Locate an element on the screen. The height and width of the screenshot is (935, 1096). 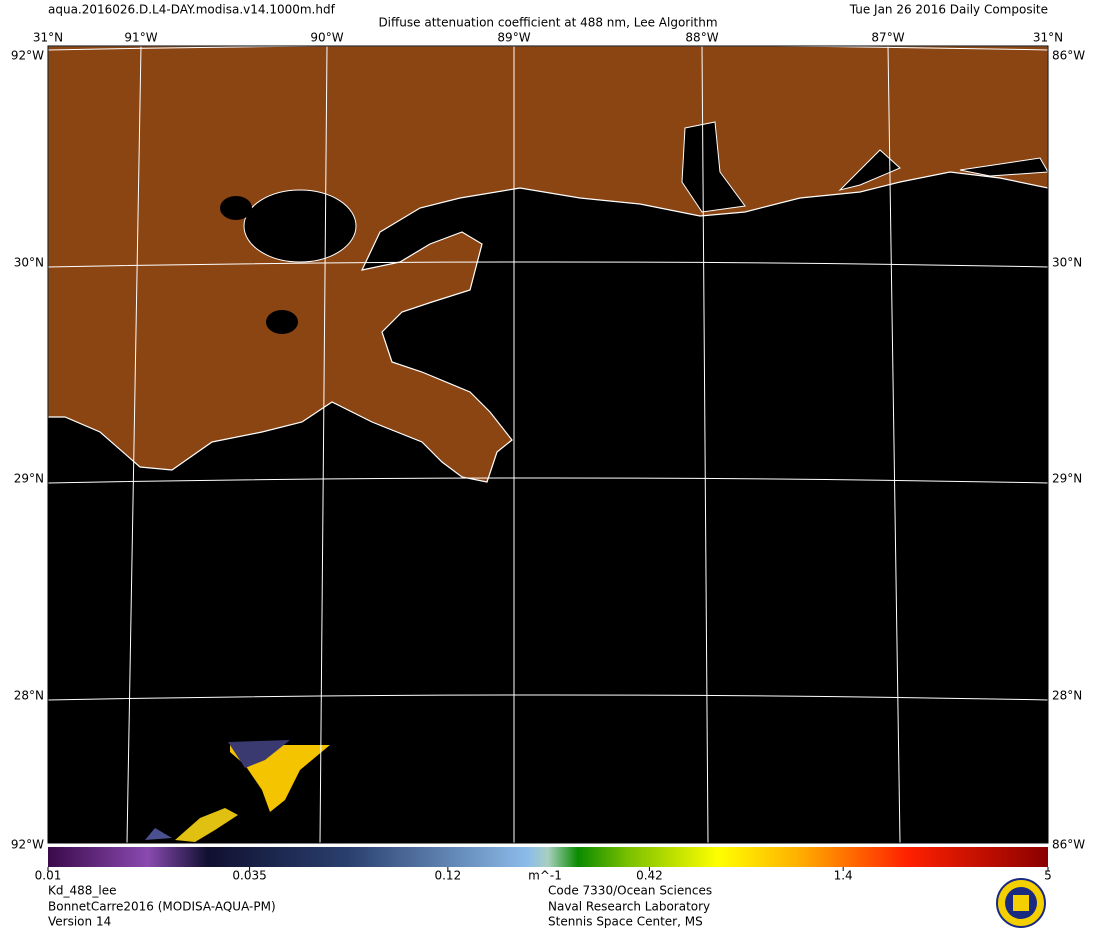
nrl-logo is located at coordinates (1021, 903).